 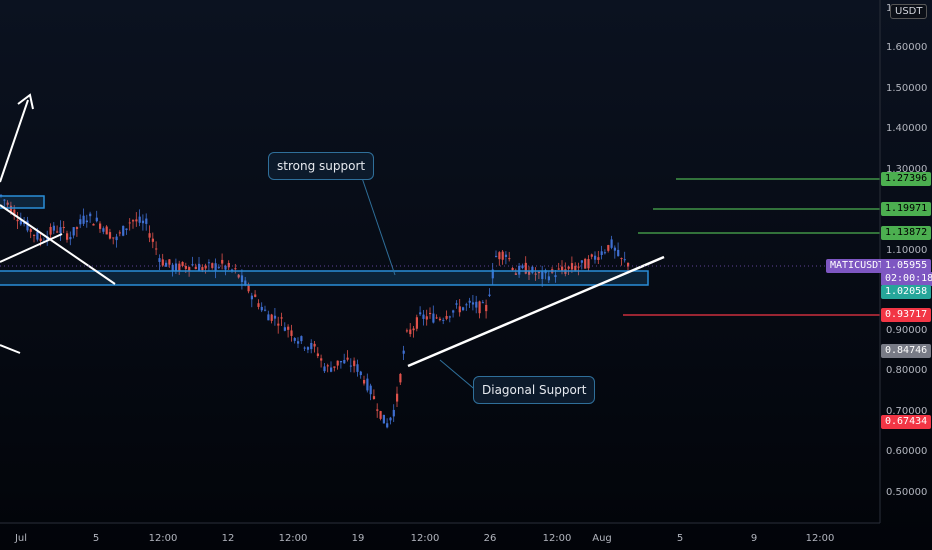 I want to click on diagonal-support-callout: Diagonal Support, so click(x=534, y=390).